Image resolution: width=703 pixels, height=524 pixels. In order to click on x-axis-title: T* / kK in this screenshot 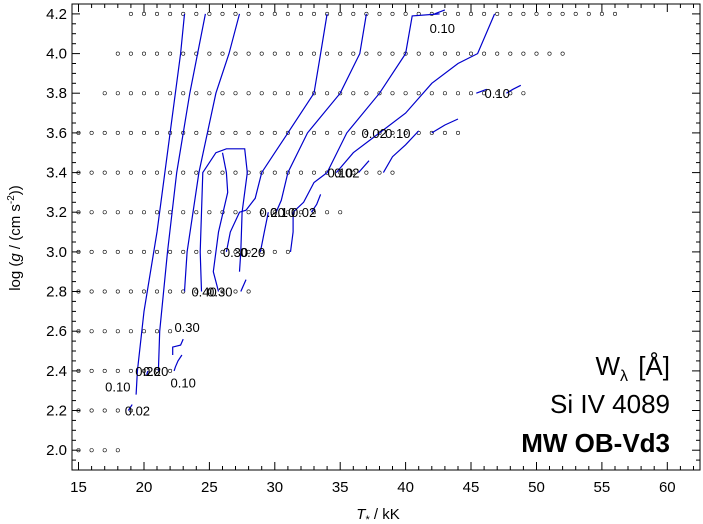, I will do `click(377, 515)`.